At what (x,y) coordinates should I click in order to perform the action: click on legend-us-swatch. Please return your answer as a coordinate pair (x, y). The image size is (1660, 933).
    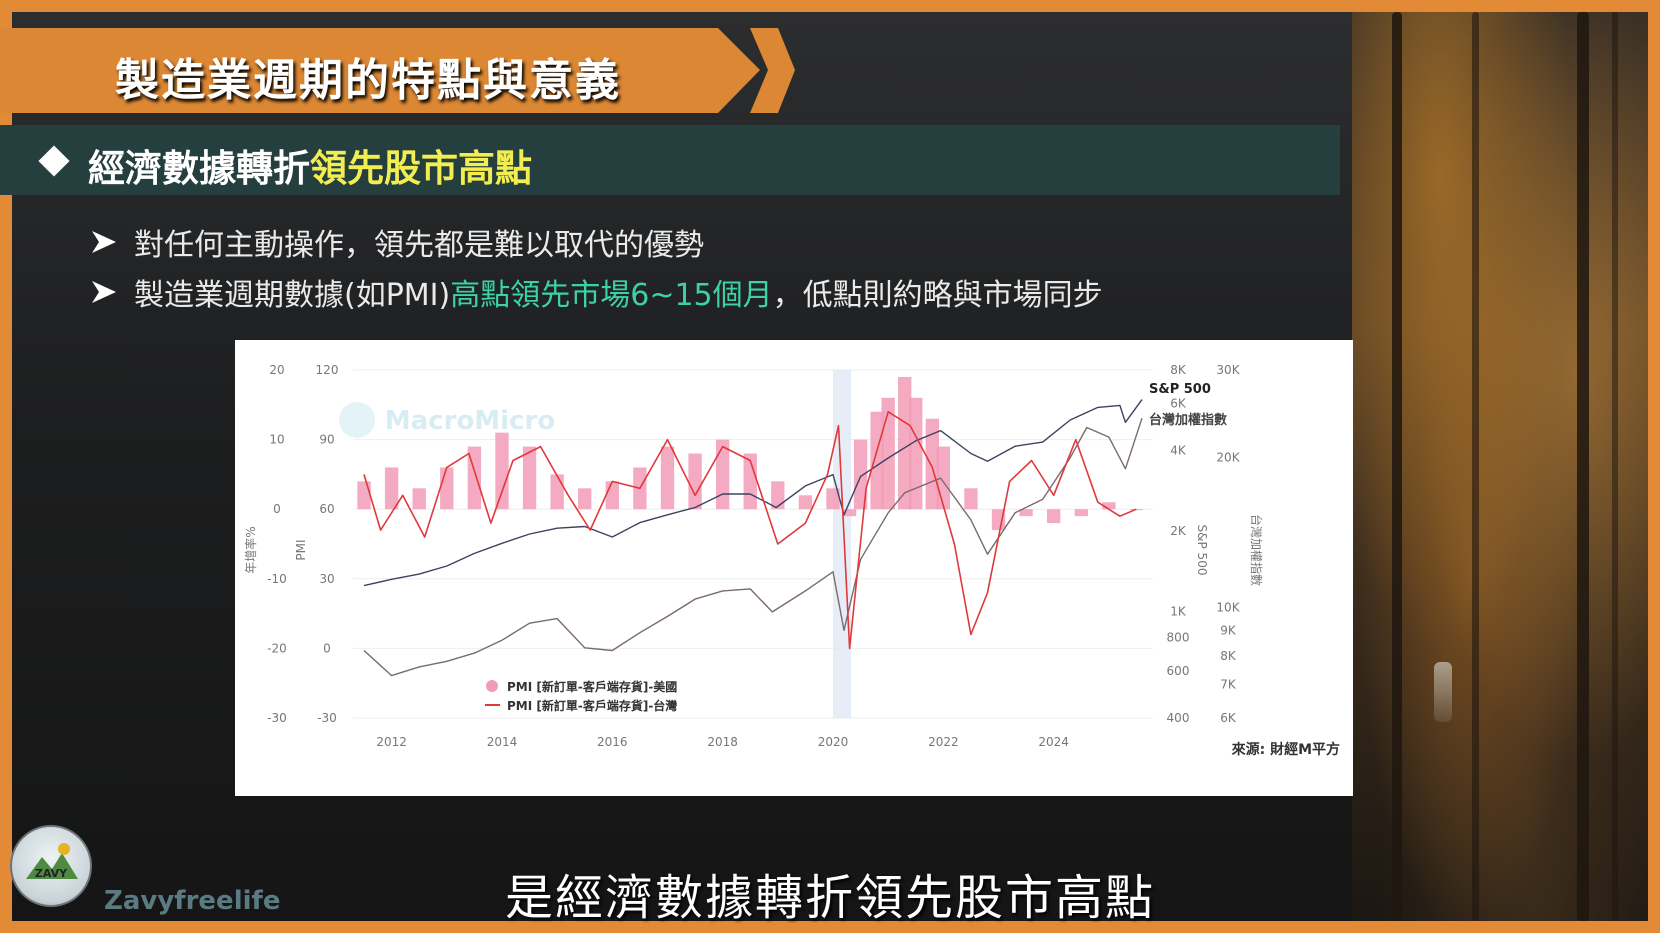
    Looking at the image, I should click on (492, 686).